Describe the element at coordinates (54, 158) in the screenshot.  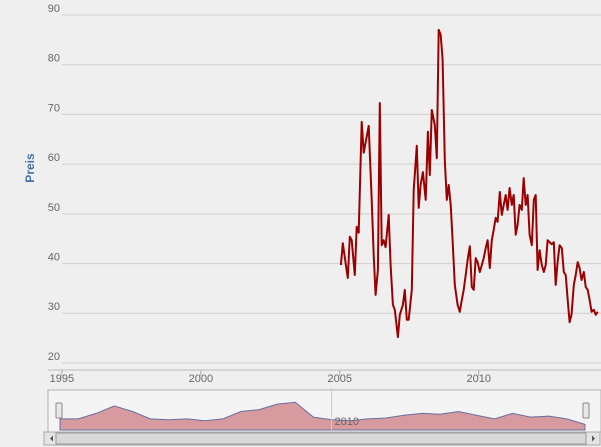
I see `y-tick-label: 60` at that location.